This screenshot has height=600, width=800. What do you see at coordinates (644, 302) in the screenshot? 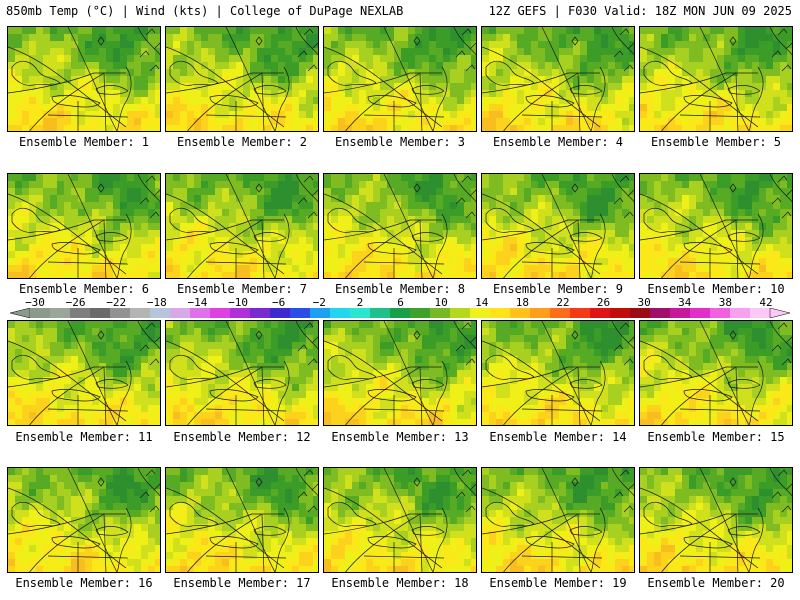
I see `colorbar-tick-label: 30` at bounding box center [644, 302].